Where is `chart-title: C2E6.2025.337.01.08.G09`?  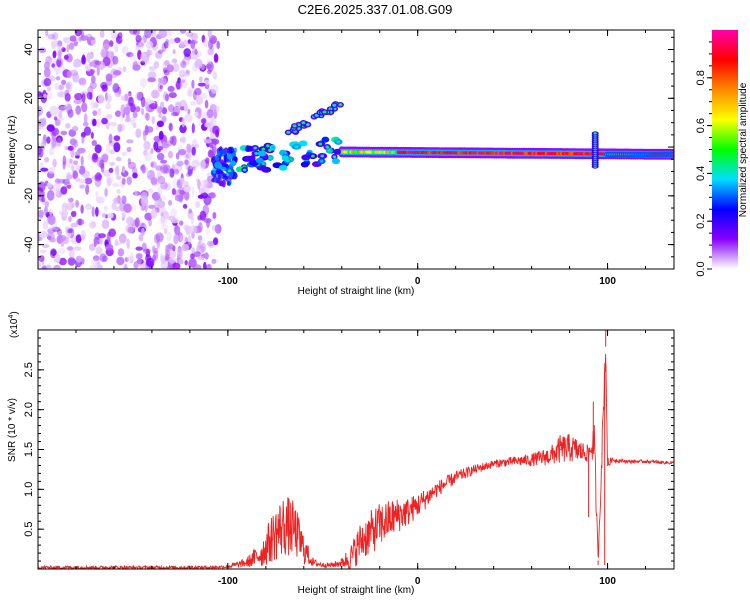
chart-title: C2E6.2025.337.01.08.G09 is located at coordinates (375, 9).